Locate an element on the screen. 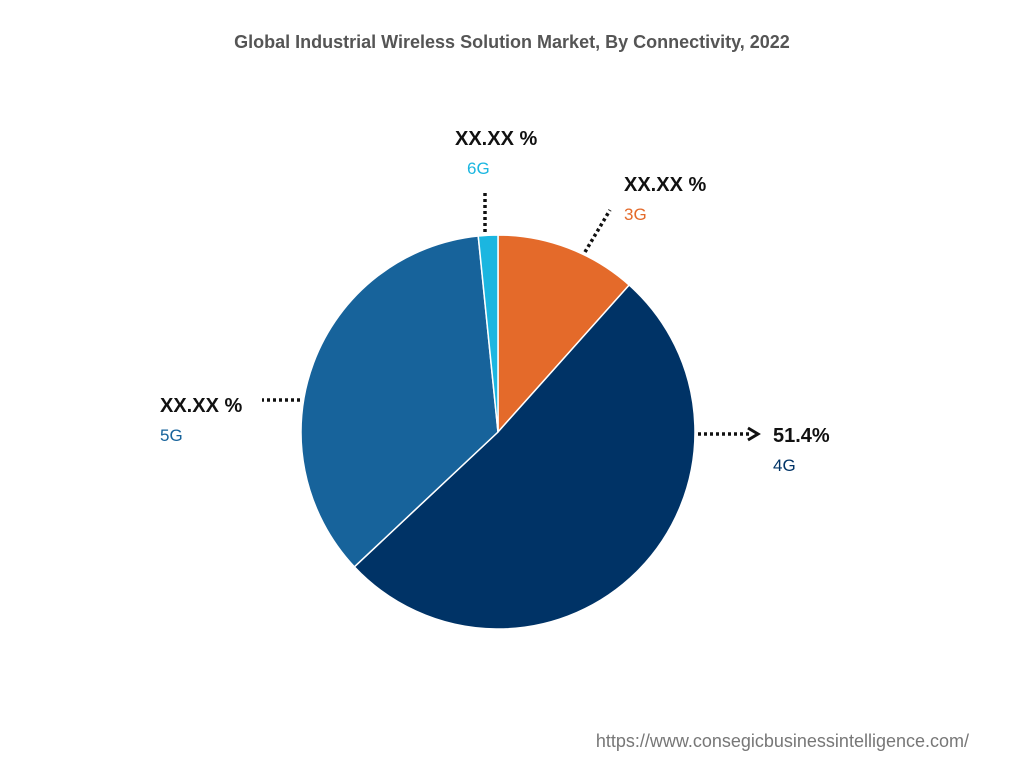 The width and height of the screenshot is (1024, 768). data-label-5G: XX.XX % is located at coordinates (201, 406).